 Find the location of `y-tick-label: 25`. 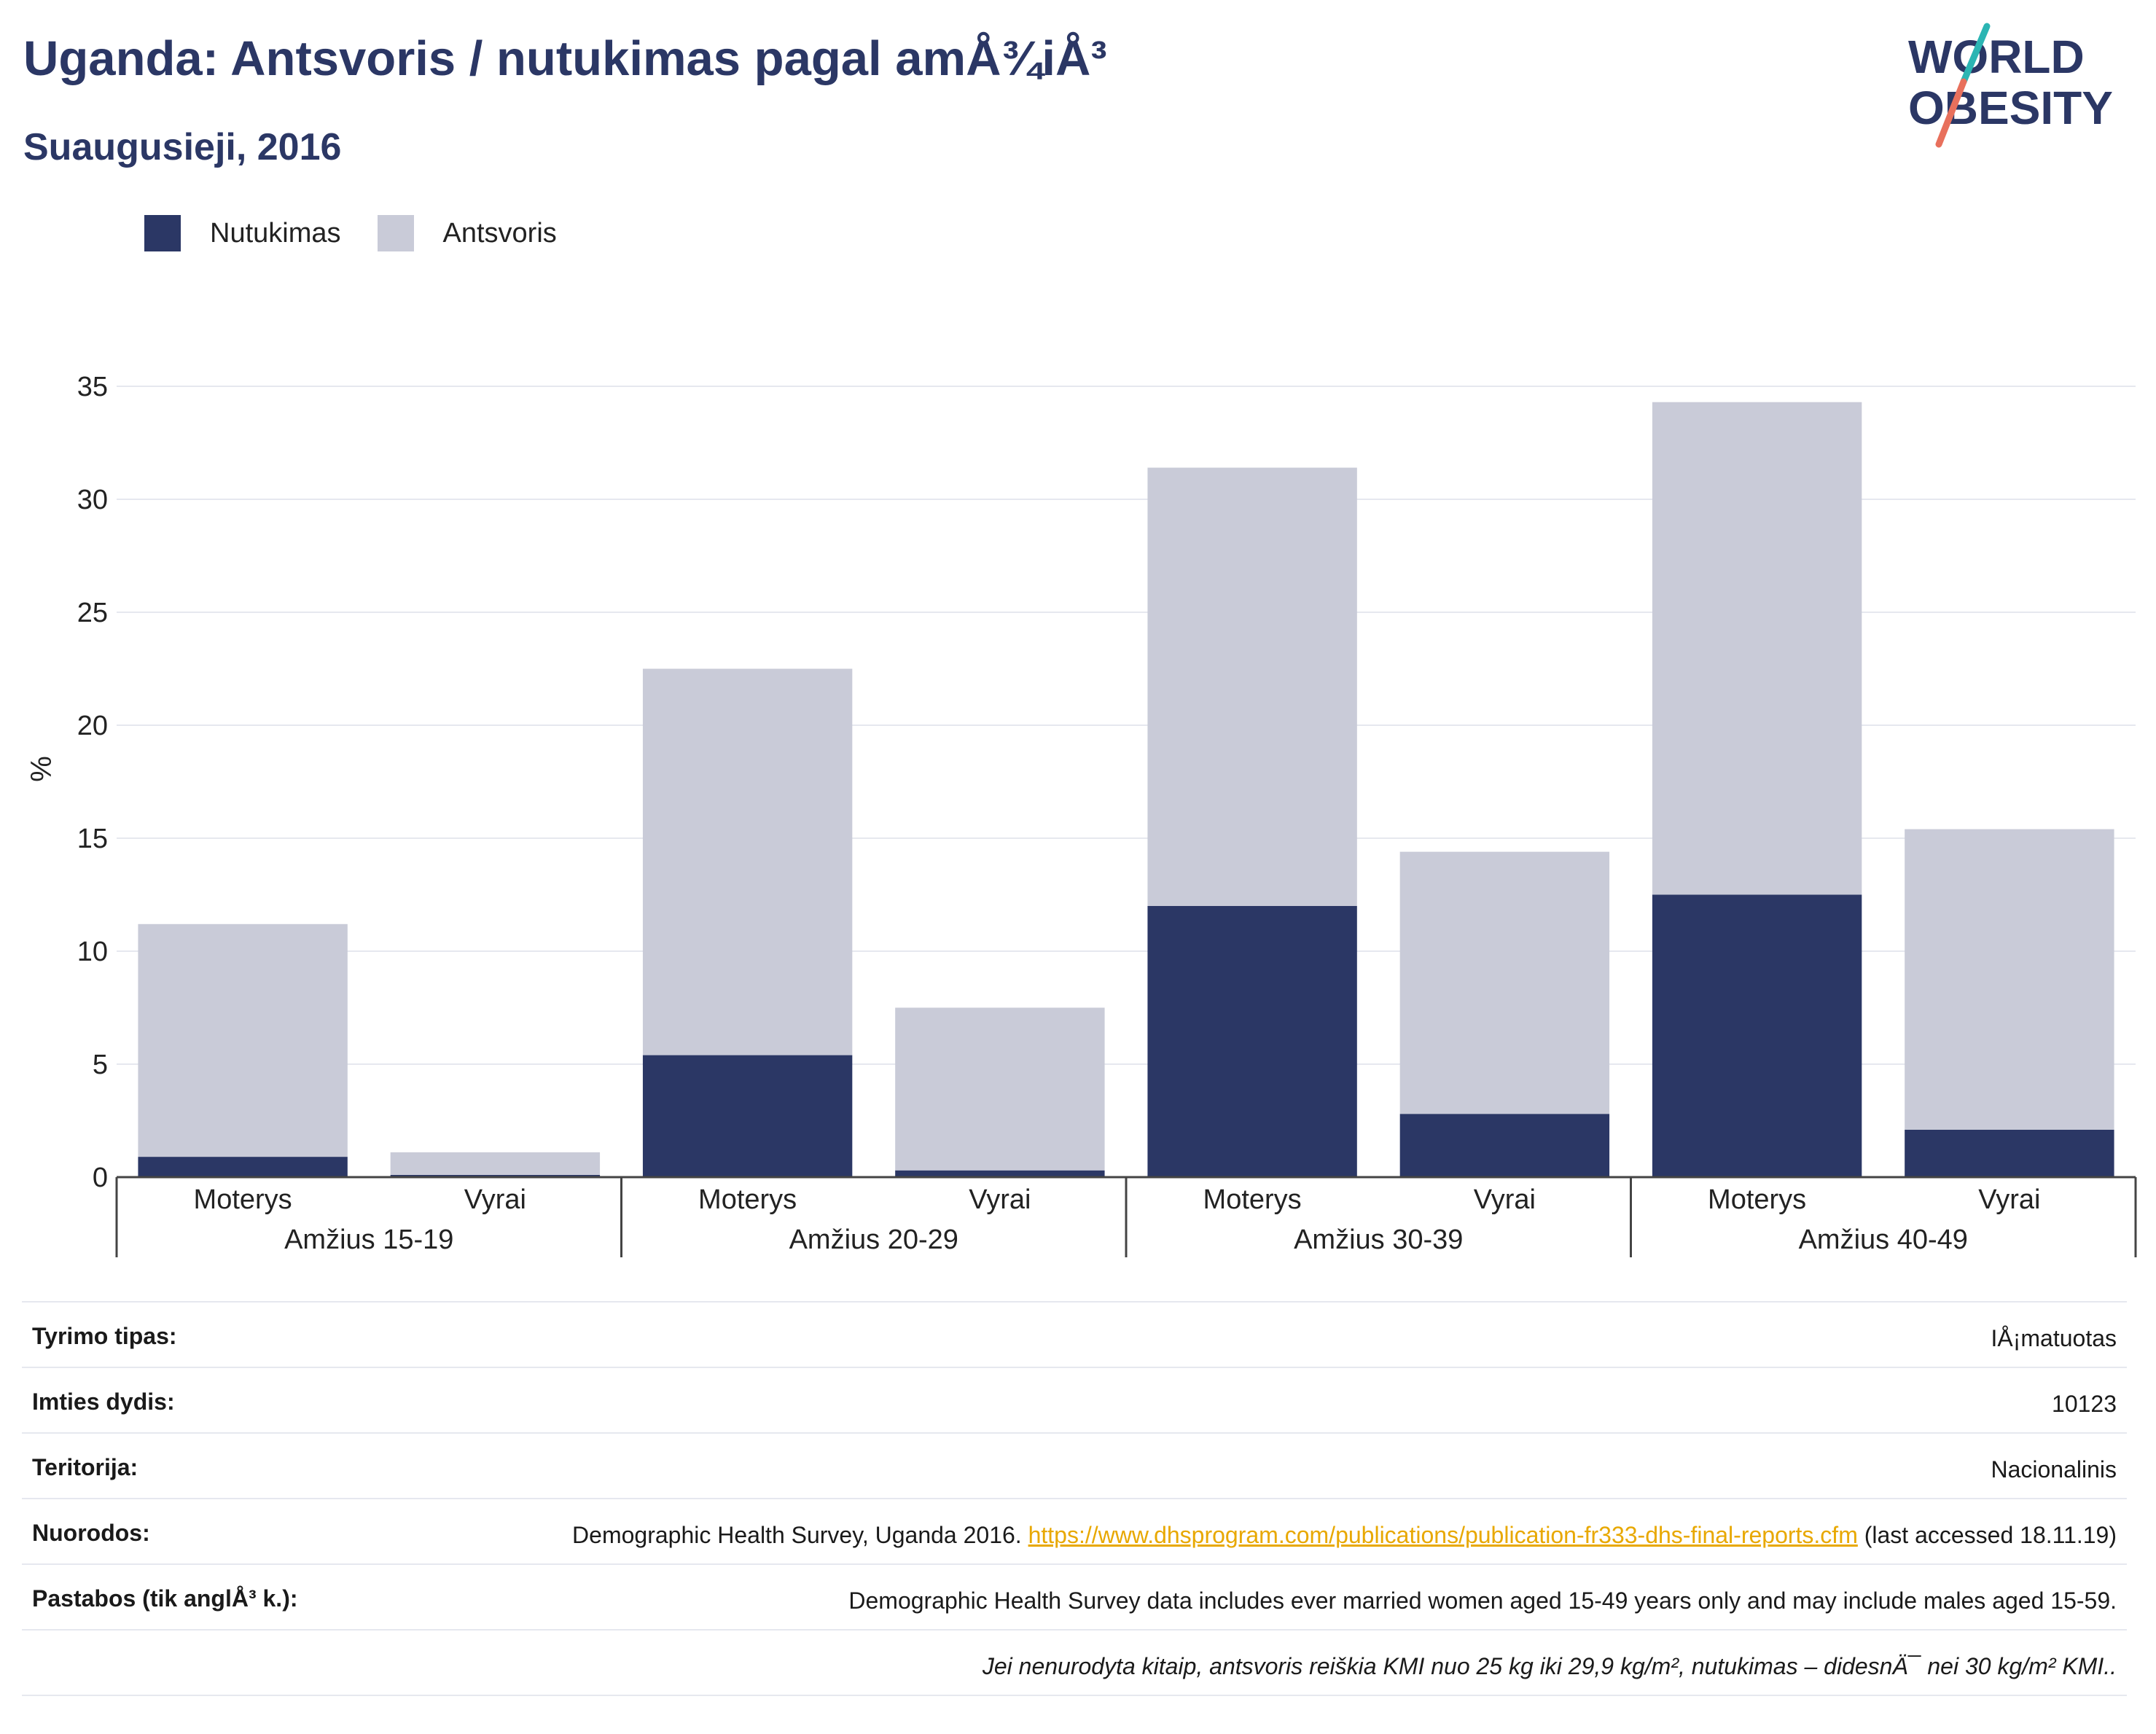

y-tick-label: 25 is located at coordinates (93, 613).